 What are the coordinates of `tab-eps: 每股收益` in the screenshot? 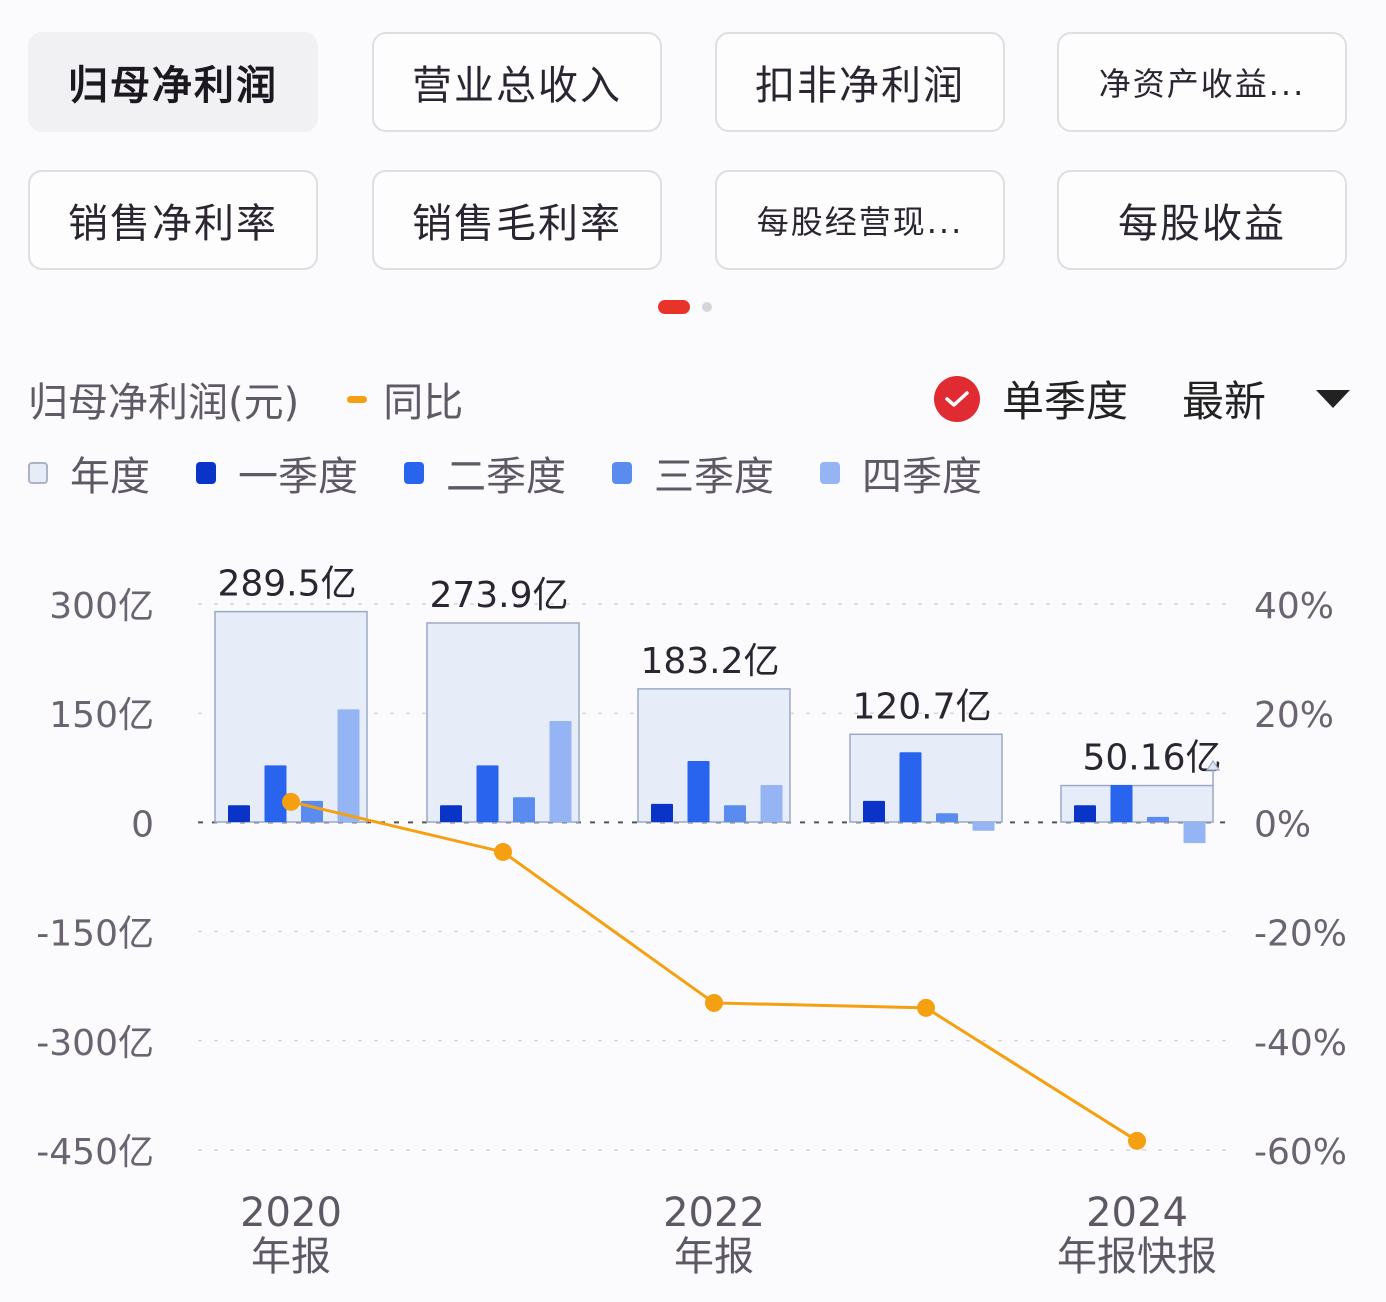 It's located at (1202, 220).